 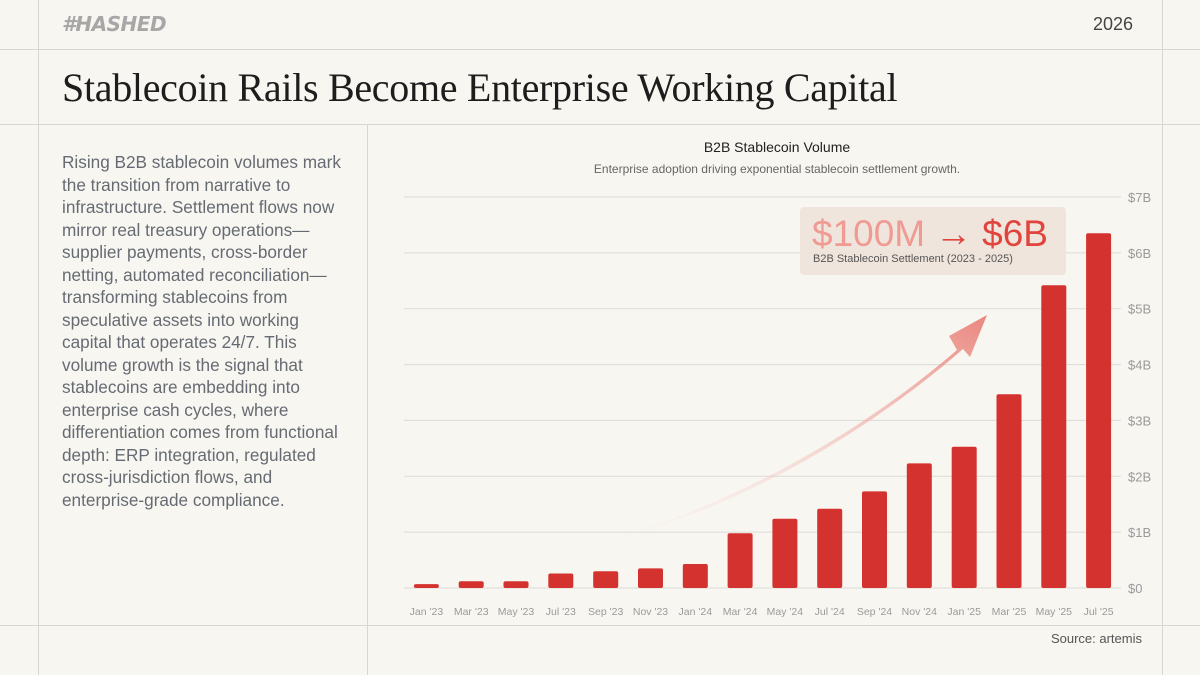 What do you see at coordinates (868, 233) in the screenshot?
I see `annotation-from: $100M` at bounding box center [868, 233].